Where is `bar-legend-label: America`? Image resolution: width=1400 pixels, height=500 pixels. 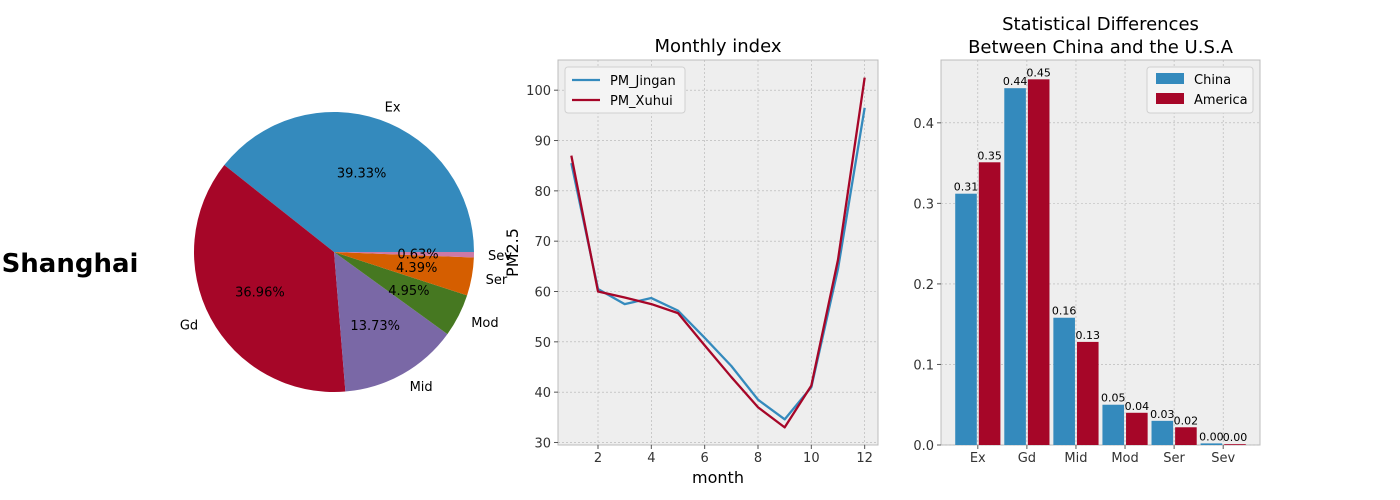 bar-legend-label: America is located at coordinates (1221, 100).